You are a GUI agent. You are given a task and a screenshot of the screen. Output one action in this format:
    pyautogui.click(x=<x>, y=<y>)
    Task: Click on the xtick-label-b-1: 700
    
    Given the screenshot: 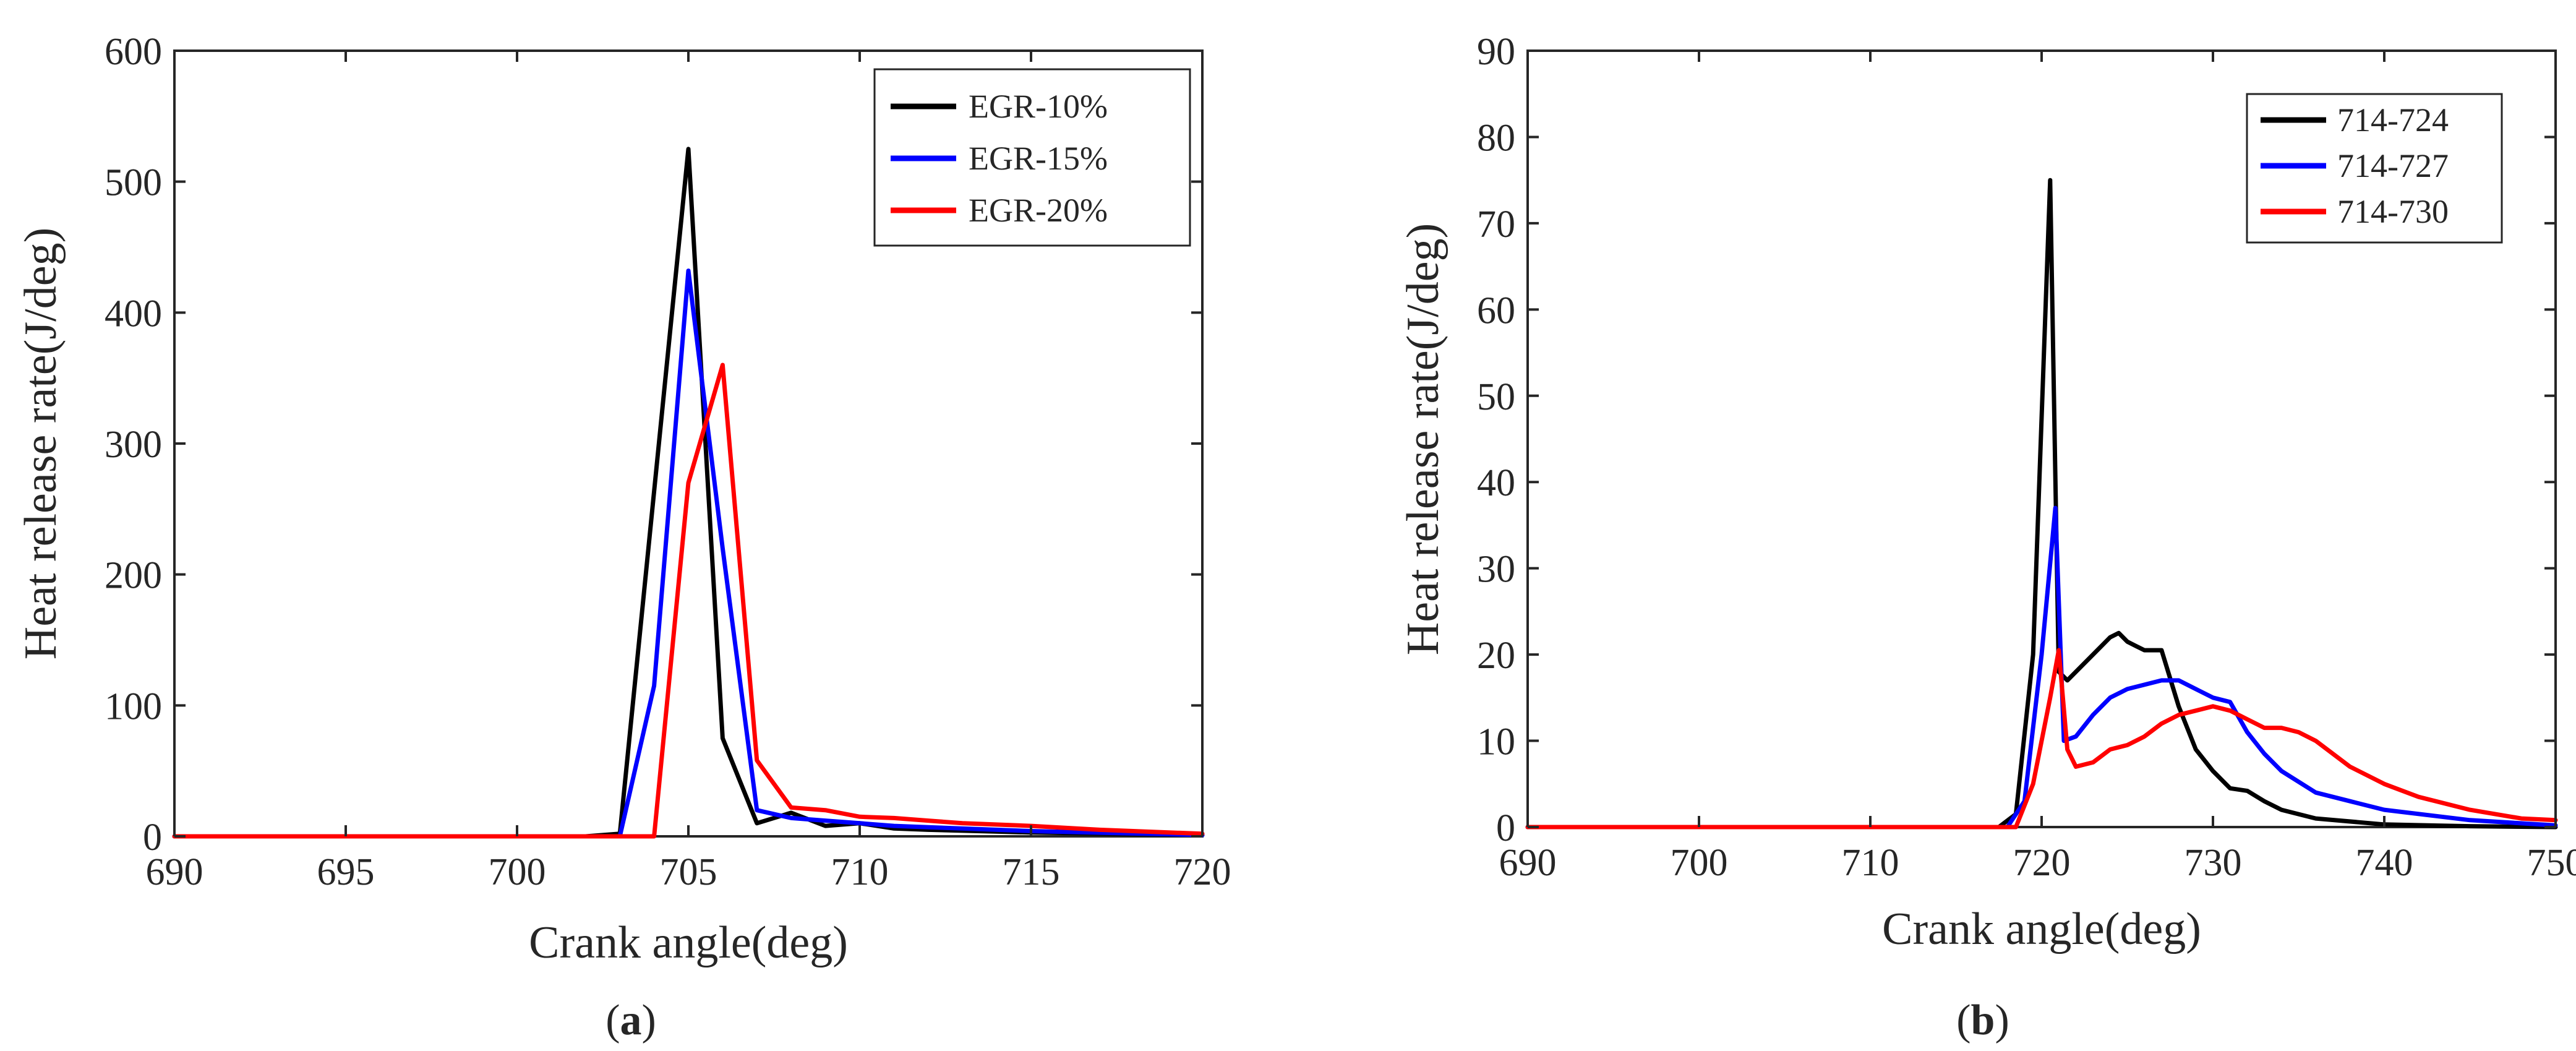 What is the action you would take?
    pyautogui.click(x=1699, y=863)
    